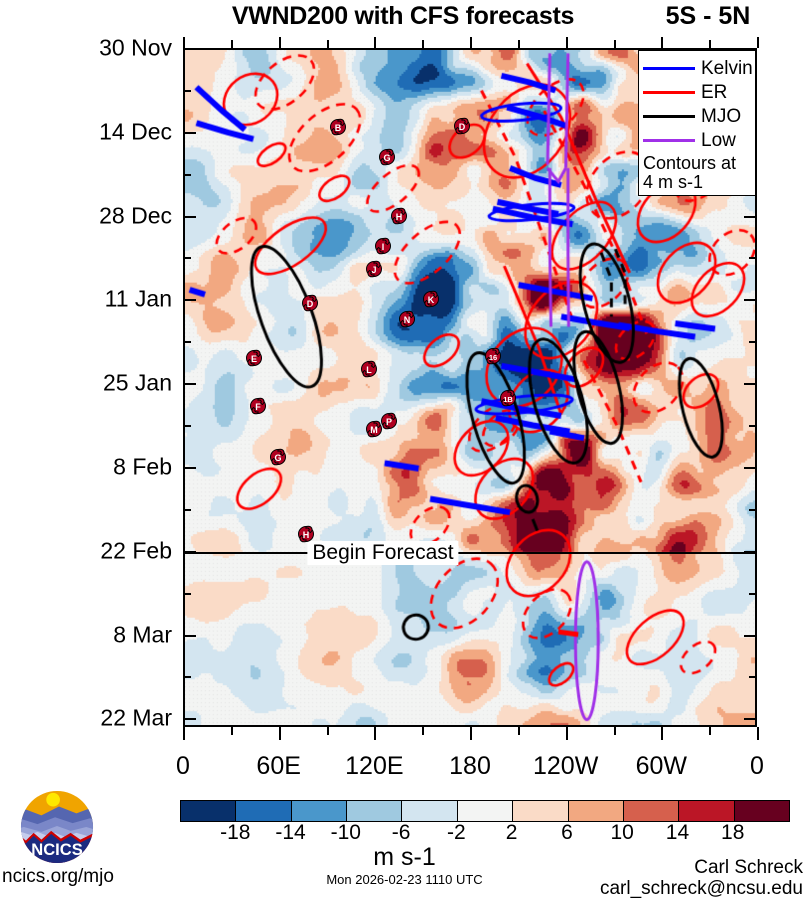  What do you see at coordinates (383, 246) in the screenshot?
I see `storm-marker: I` at bounding box center [383, 246].